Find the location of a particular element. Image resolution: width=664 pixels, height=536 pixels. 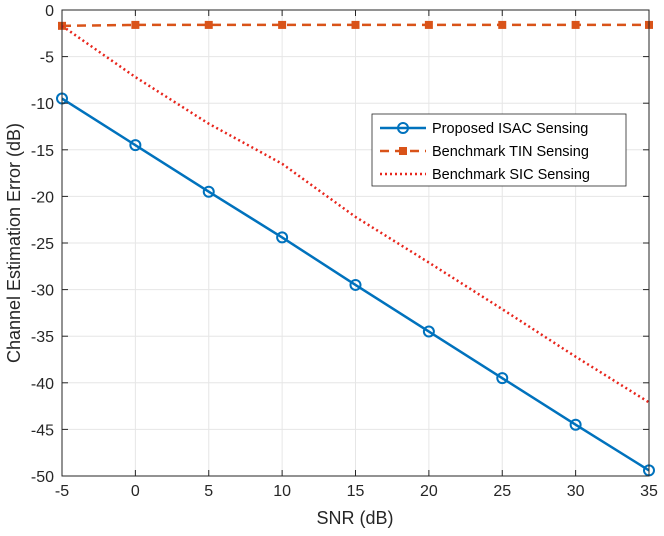

x-tick-label: 10 is located at coordinates (282, 491).